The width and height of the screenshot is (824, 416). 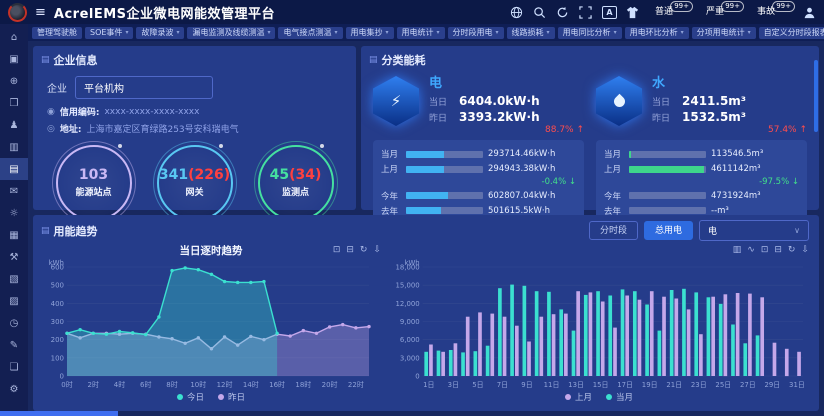 I want to click on sidebar-item-monitor: ▣, so click(x=14, y=59).